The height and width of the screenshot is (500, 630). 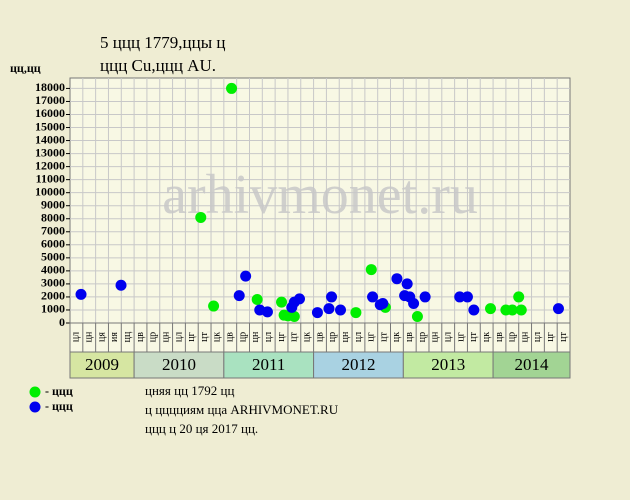 What do you see at coordinates (50, 139) in the screenshot?
I see `y-tick-label: 14000` at bounding box center [50, 139].